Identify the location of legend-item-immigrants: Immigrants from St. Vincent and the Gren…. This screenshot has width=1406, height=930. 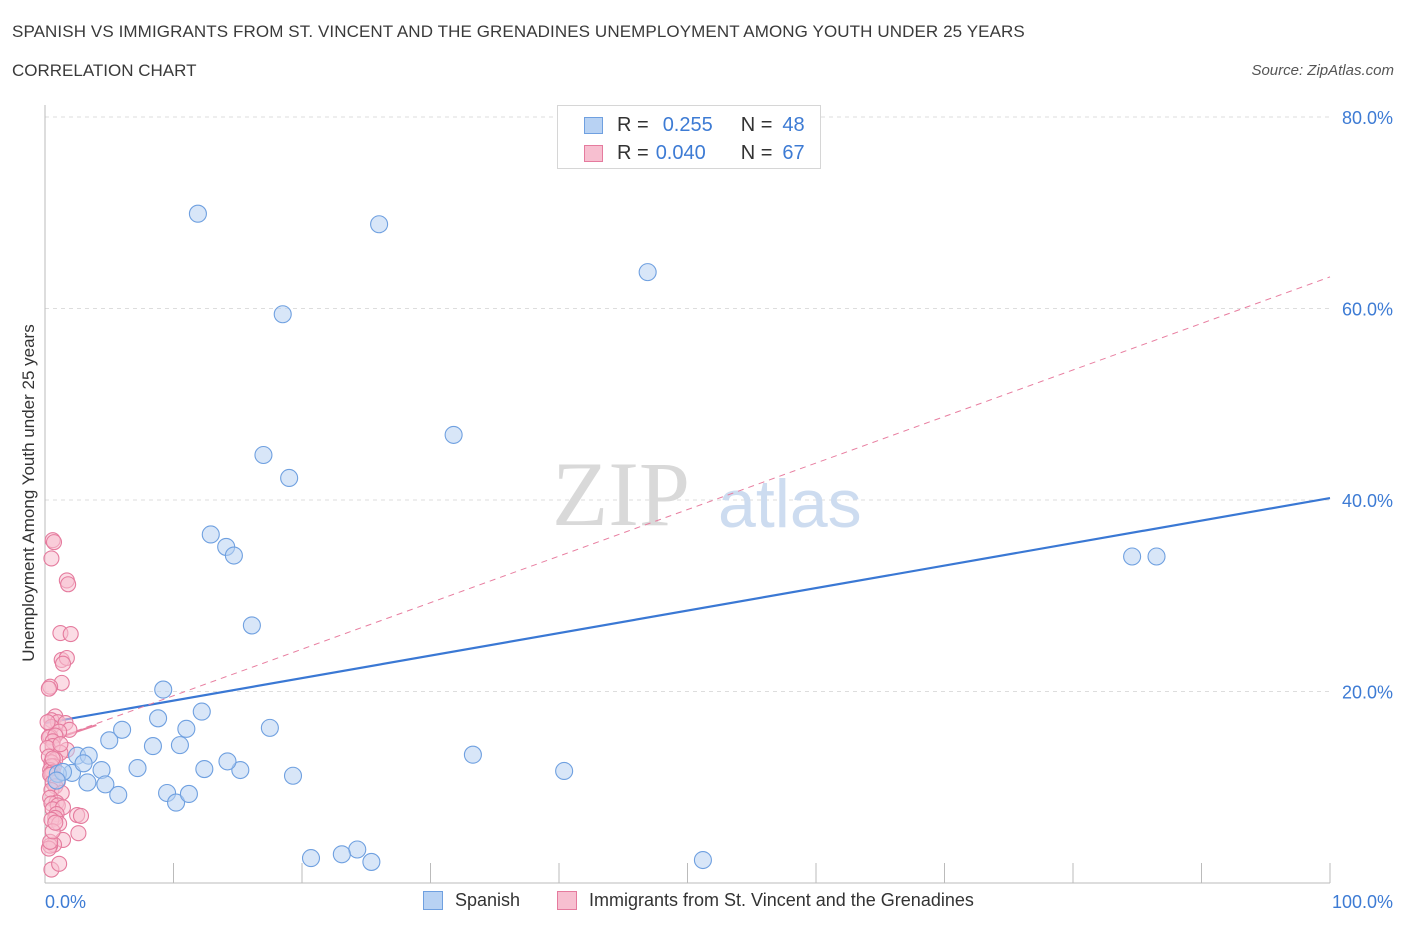
(765, 900).